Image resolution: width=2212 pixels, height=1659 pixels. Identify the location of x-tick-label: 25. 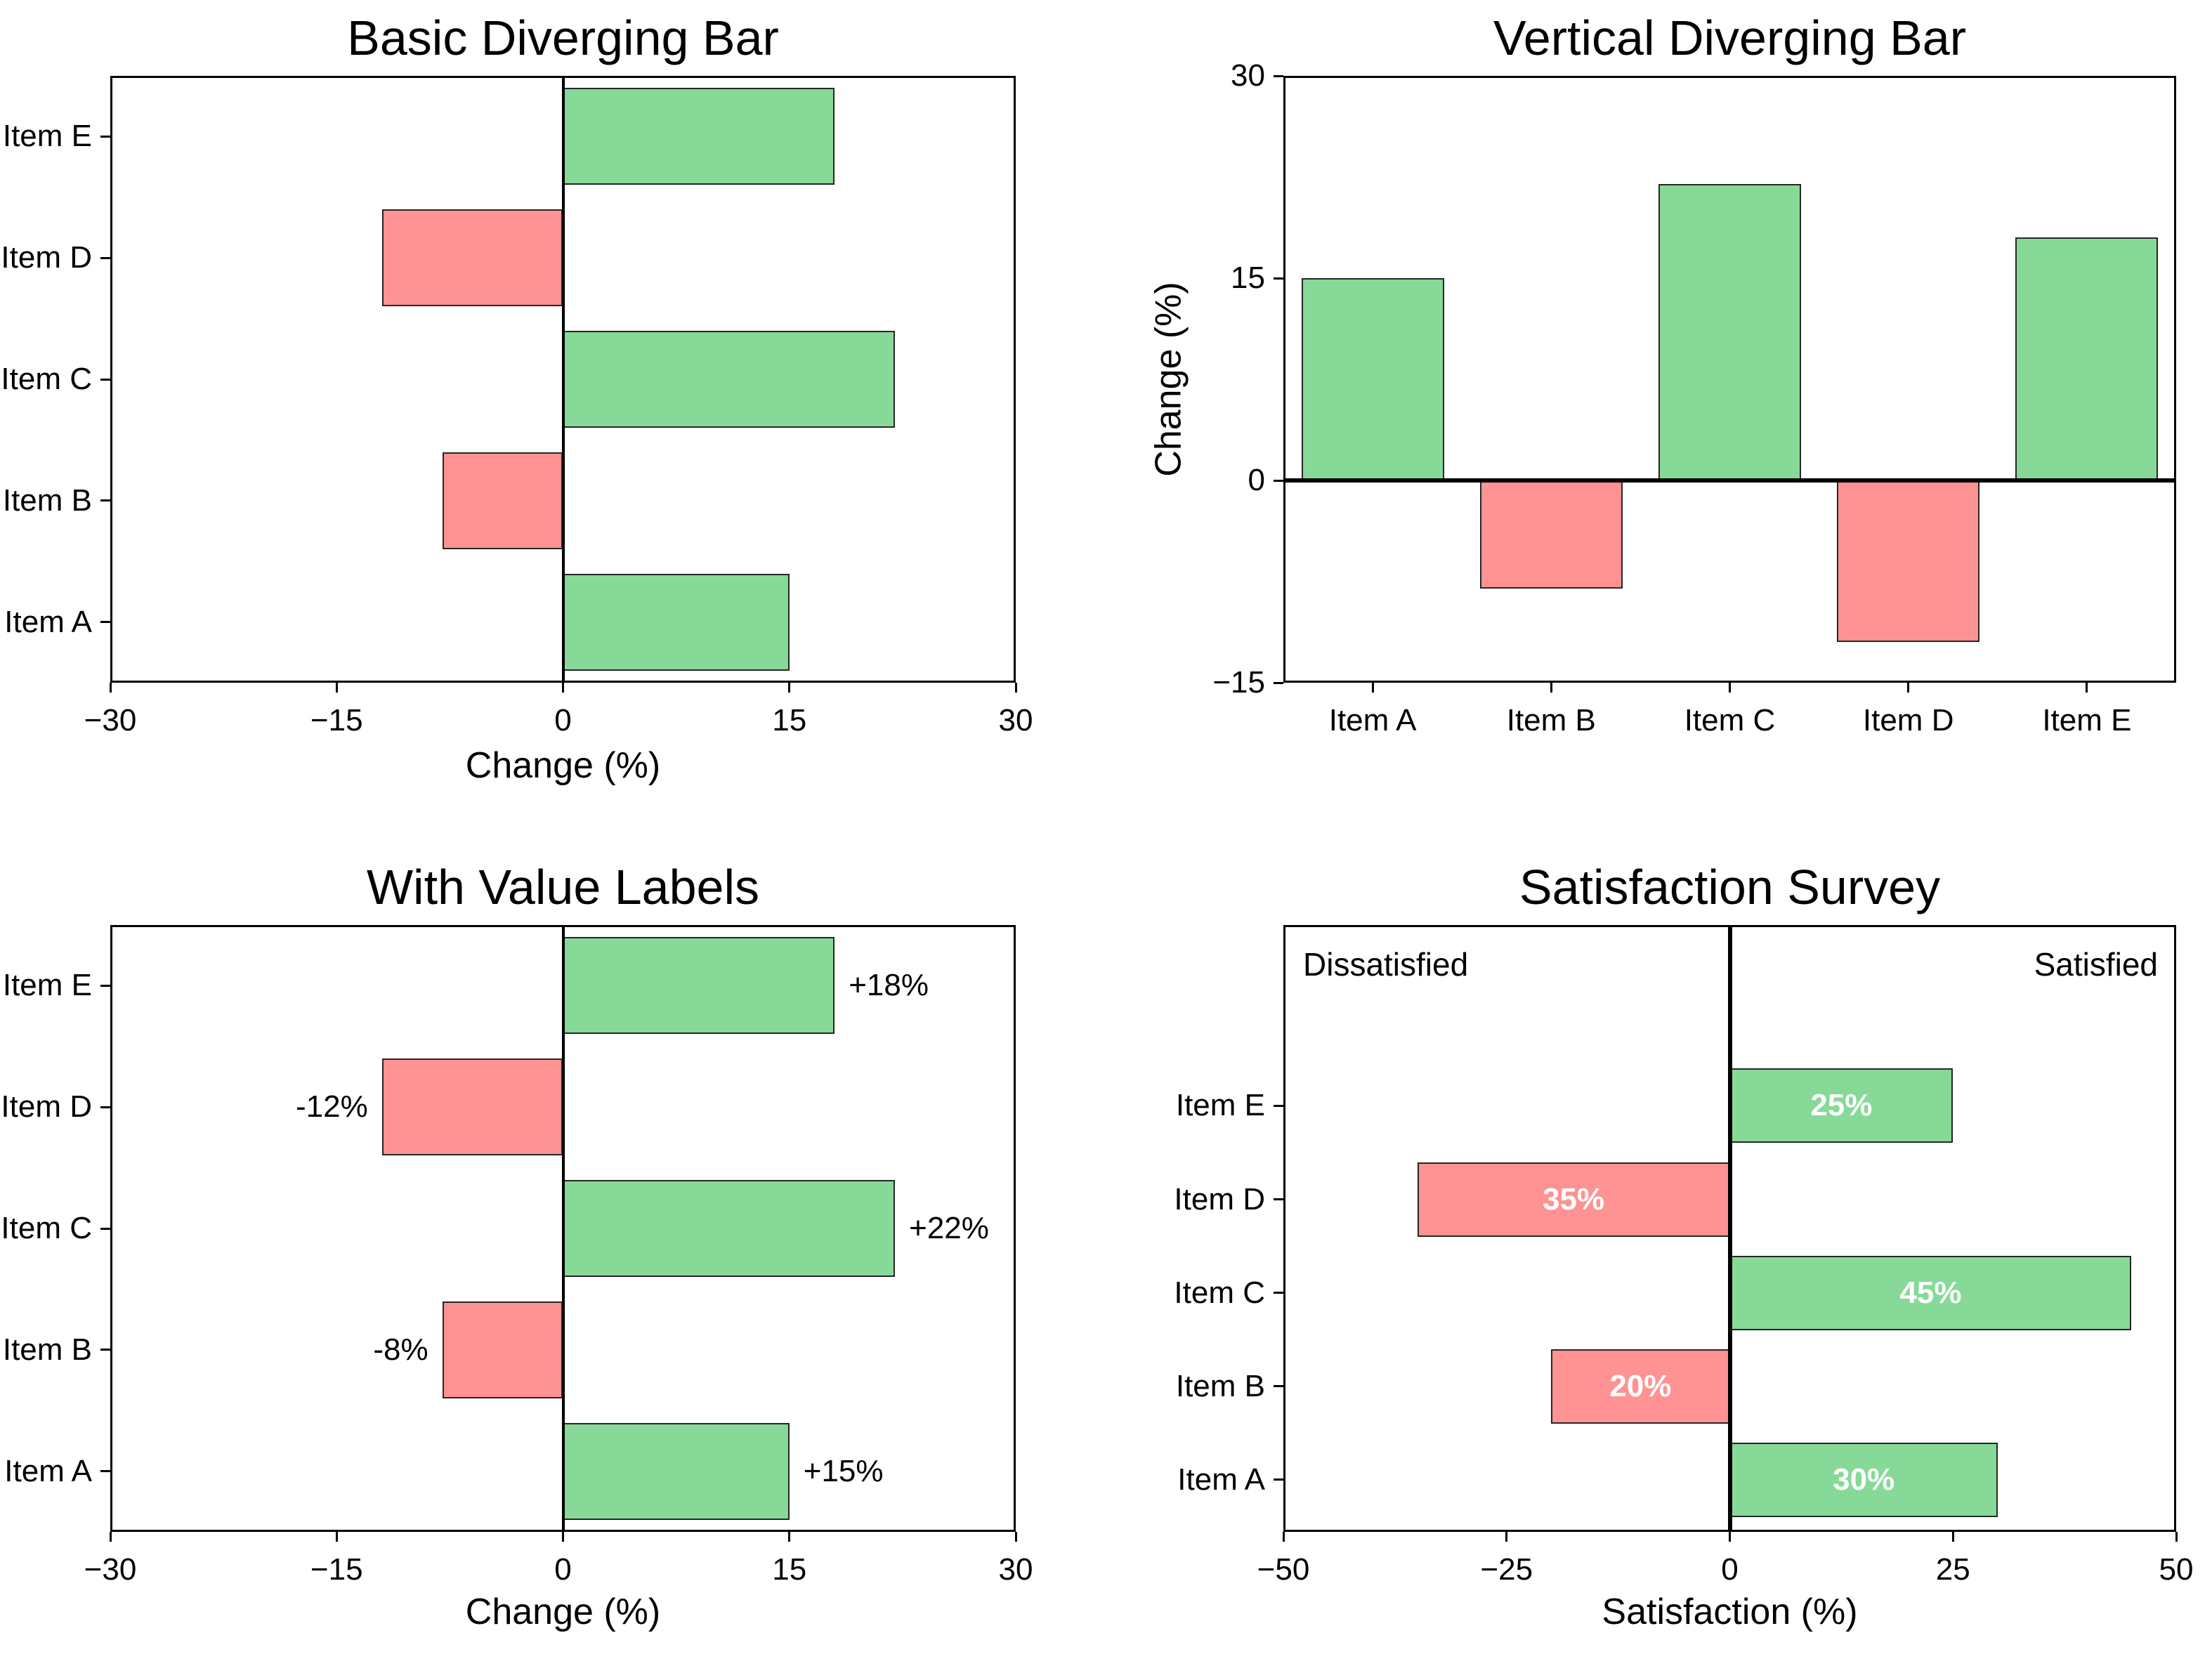
(1952, 1569).